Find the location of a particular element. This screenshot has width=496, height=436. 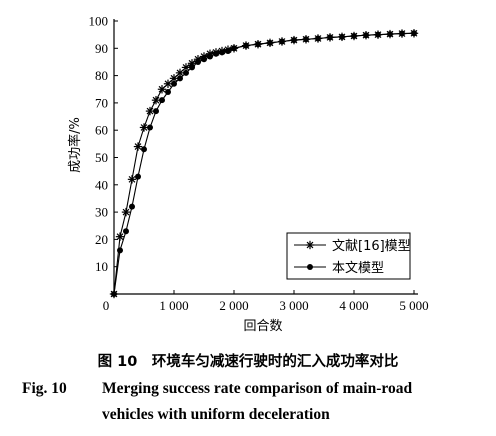

y-tick-label: 80 is located at coordinates (101, 75).